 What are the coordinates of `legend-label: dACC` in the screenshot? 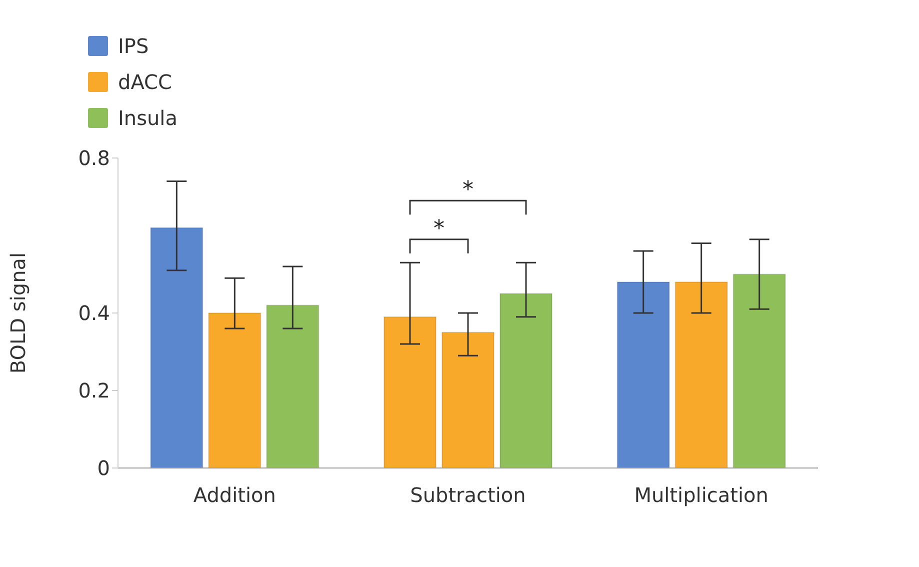 It's located at (145, 82).